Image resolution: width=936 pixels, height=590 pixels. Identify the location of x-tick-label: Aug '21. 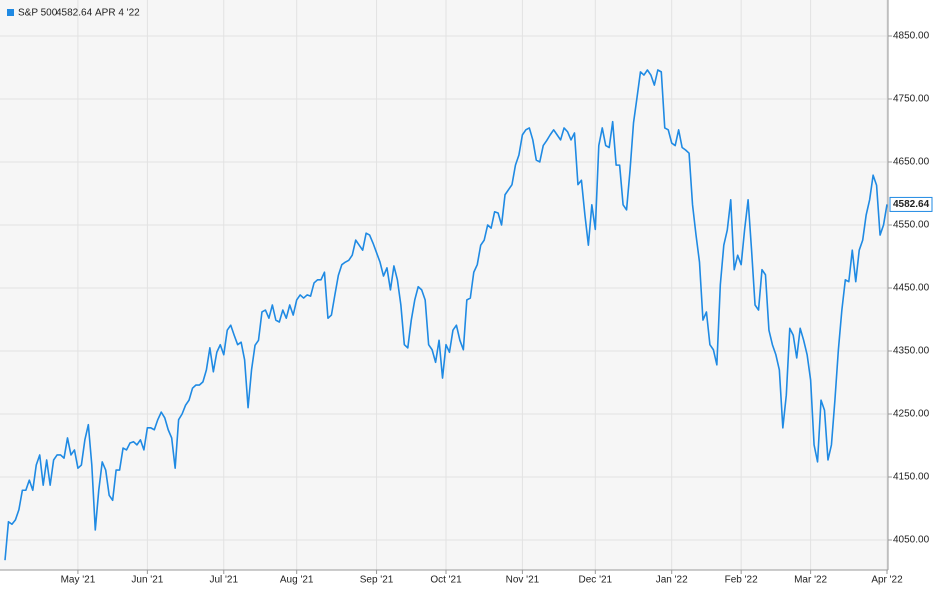
(297, 580).